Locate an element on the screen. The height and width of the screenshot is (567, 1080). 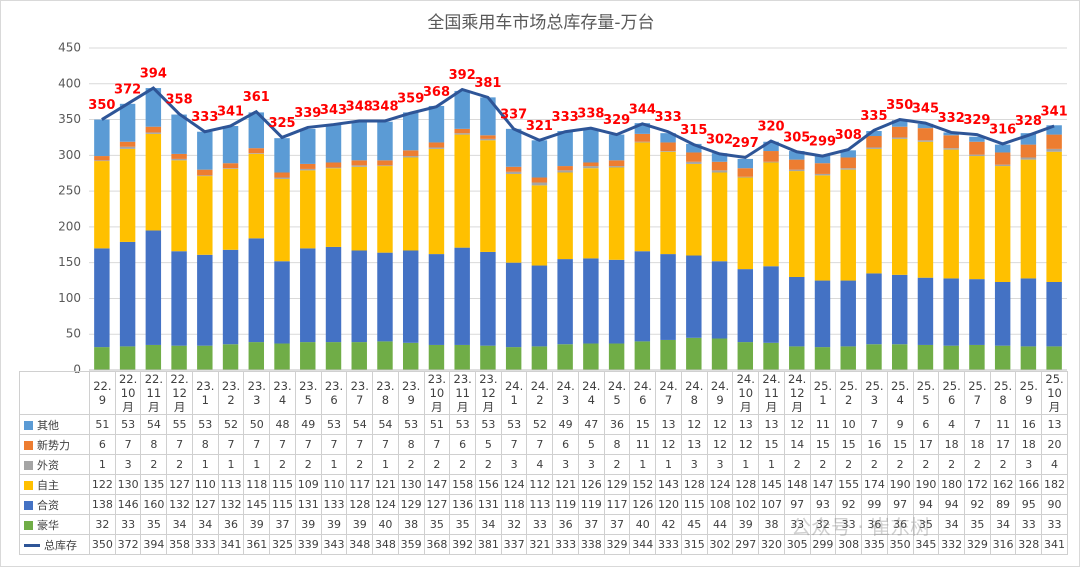
table-cell: 128 is located at coordinates (746, 484).